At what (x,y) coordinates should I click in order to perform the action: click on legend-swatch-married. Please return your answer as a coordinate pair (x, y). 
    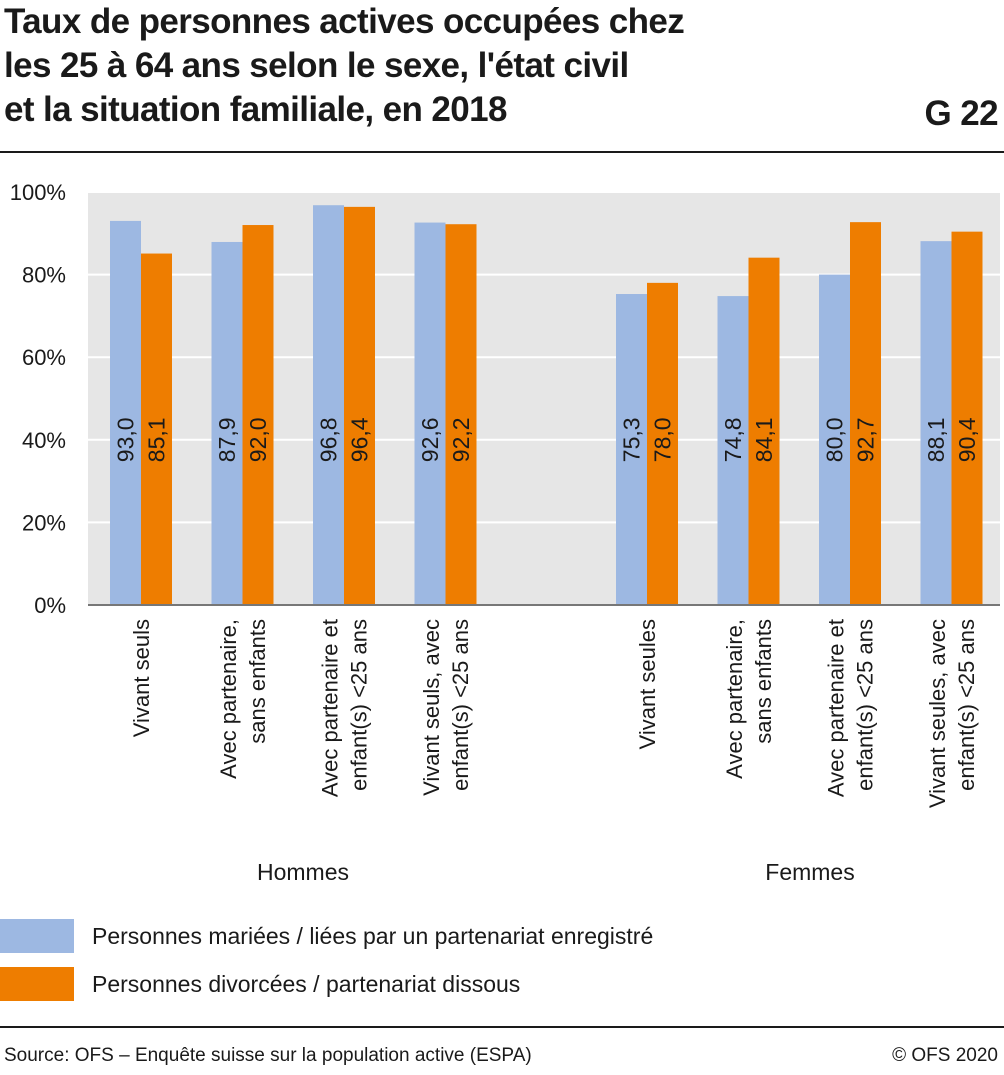
    Looking at the image, I should click on (37, 936).